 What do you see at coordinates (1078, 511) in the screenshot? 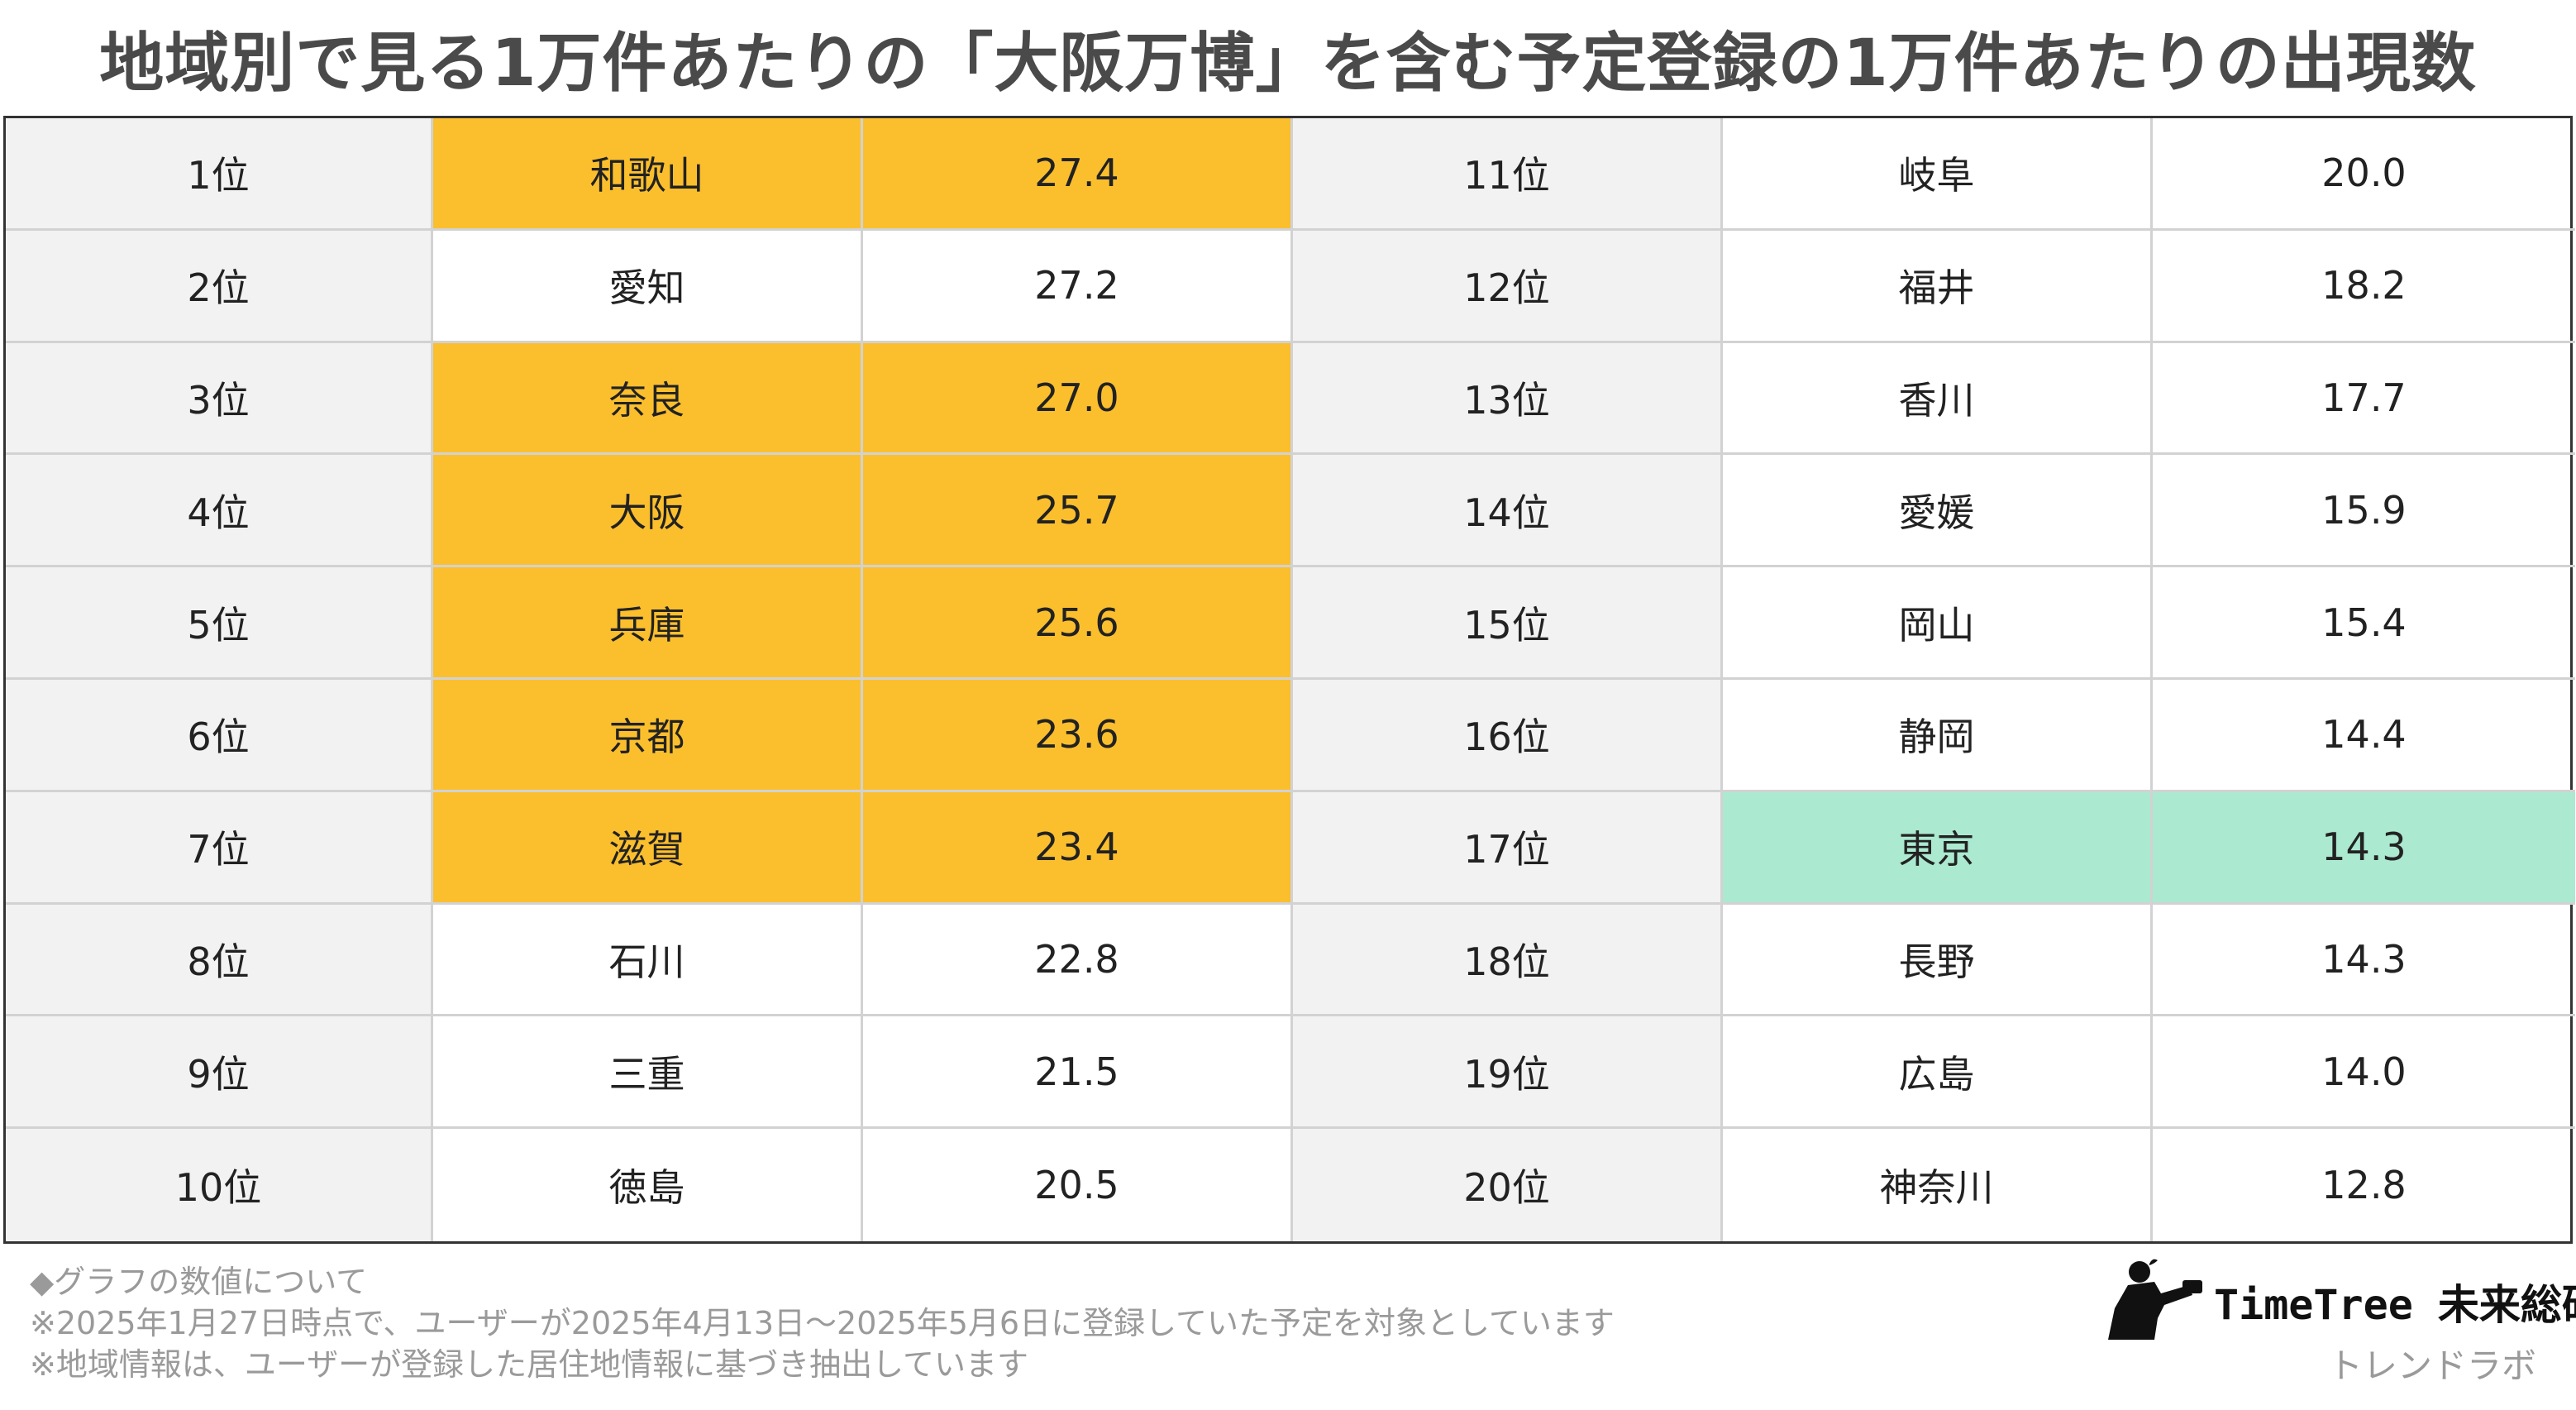
I see `value-cell: 25.7` at bounding box center [1078, 511].